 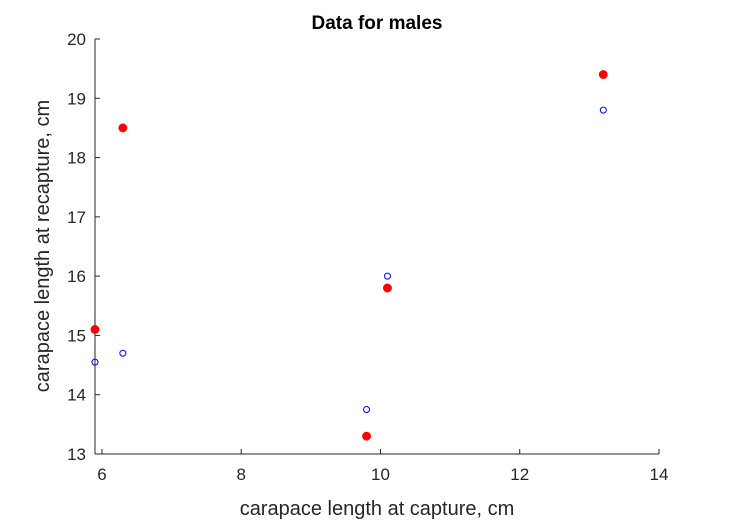 I want to click on y-tick-label: 14, so click(x=76, y=395).